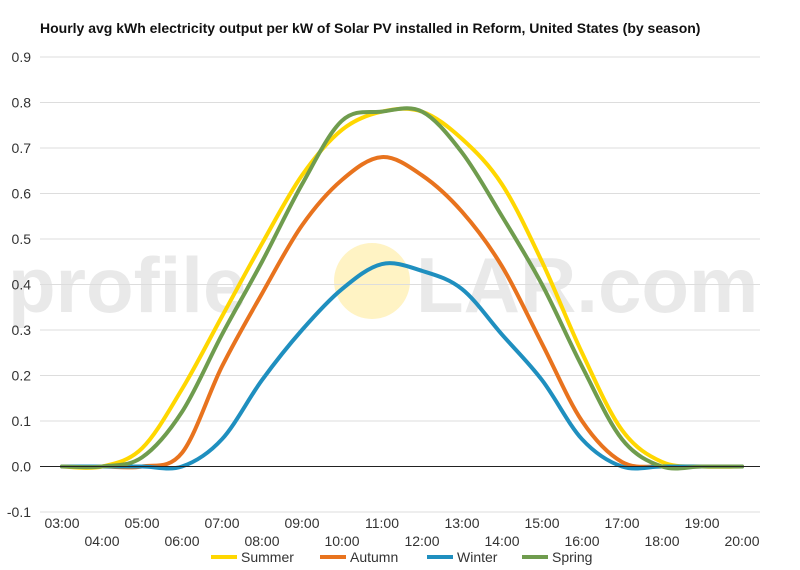 This screenshot has height=570, width=800. What do you see at coordinates (572, 557) in the screenshot?
I see `legend-label-spring: Spring` at bounding box center [572, 557].